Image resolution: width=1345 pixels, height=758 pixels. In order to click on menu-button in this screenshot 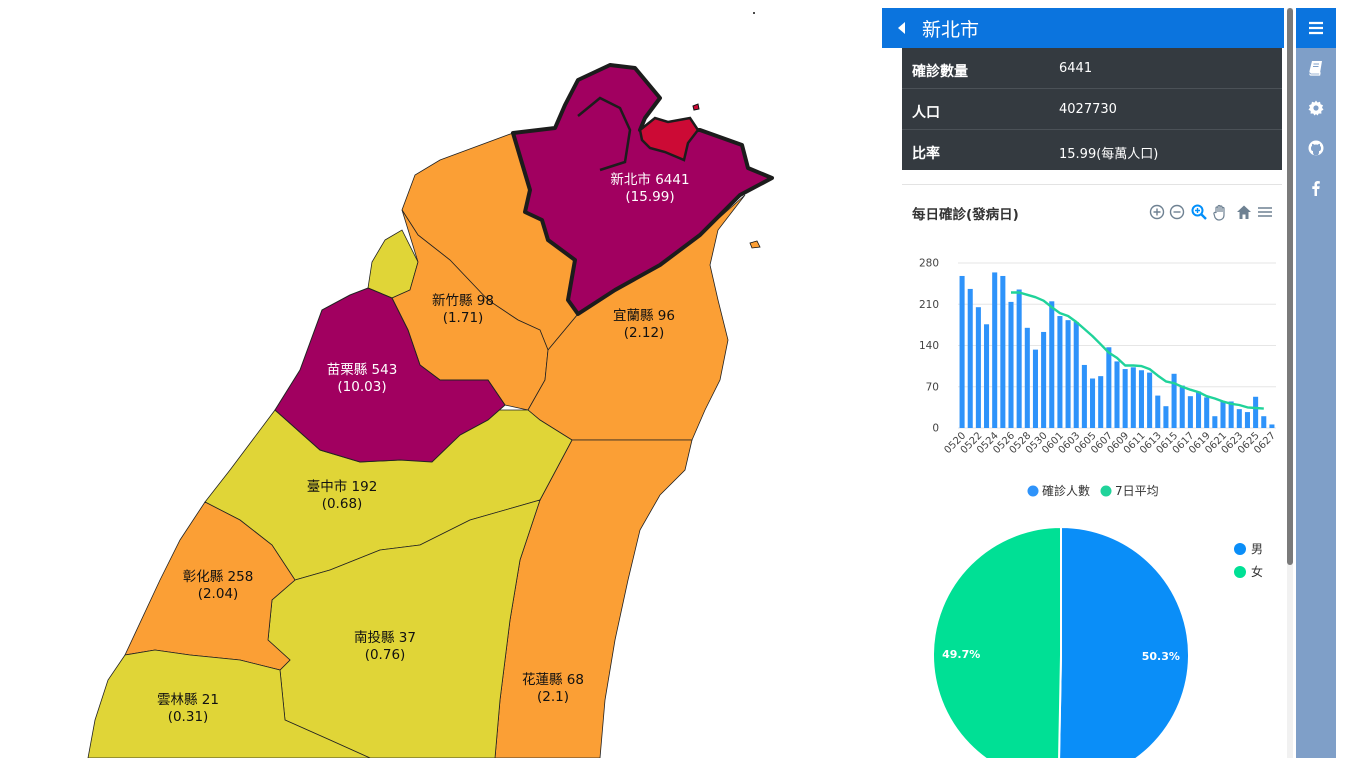, I will do `click(1316, 28)`.